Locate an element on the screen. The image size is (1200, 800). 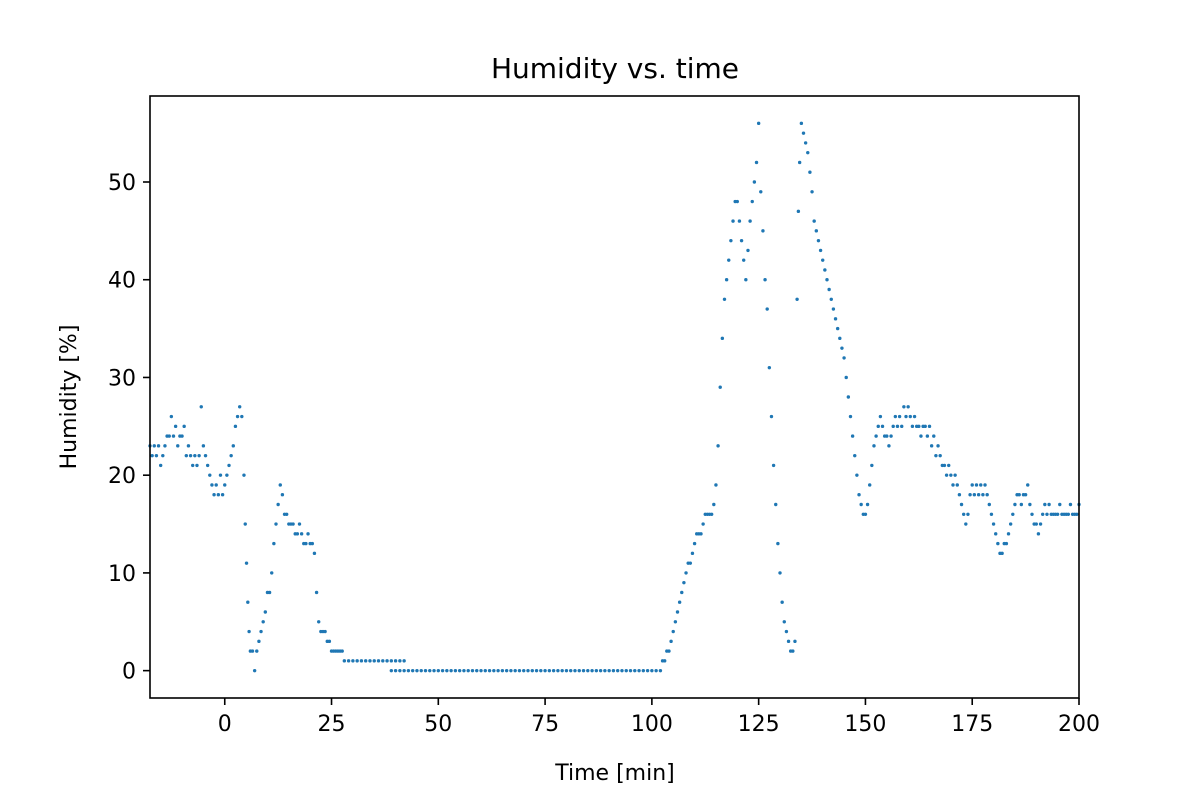
x-tick-label: 75 is located at coordinates (545, 724).